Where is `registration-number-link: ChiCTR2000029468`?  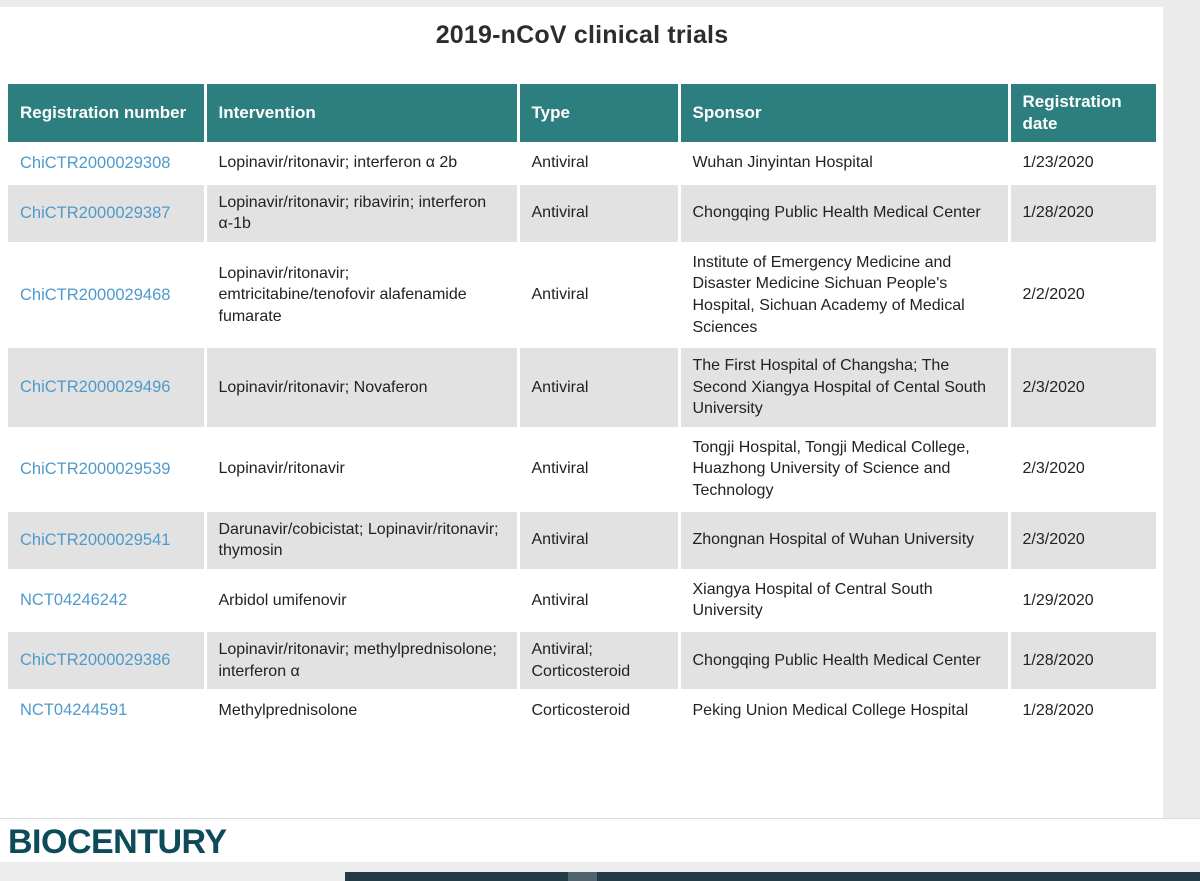
registration-number-link: ChiCTR2000029468 is located at coordinates (95, 294).